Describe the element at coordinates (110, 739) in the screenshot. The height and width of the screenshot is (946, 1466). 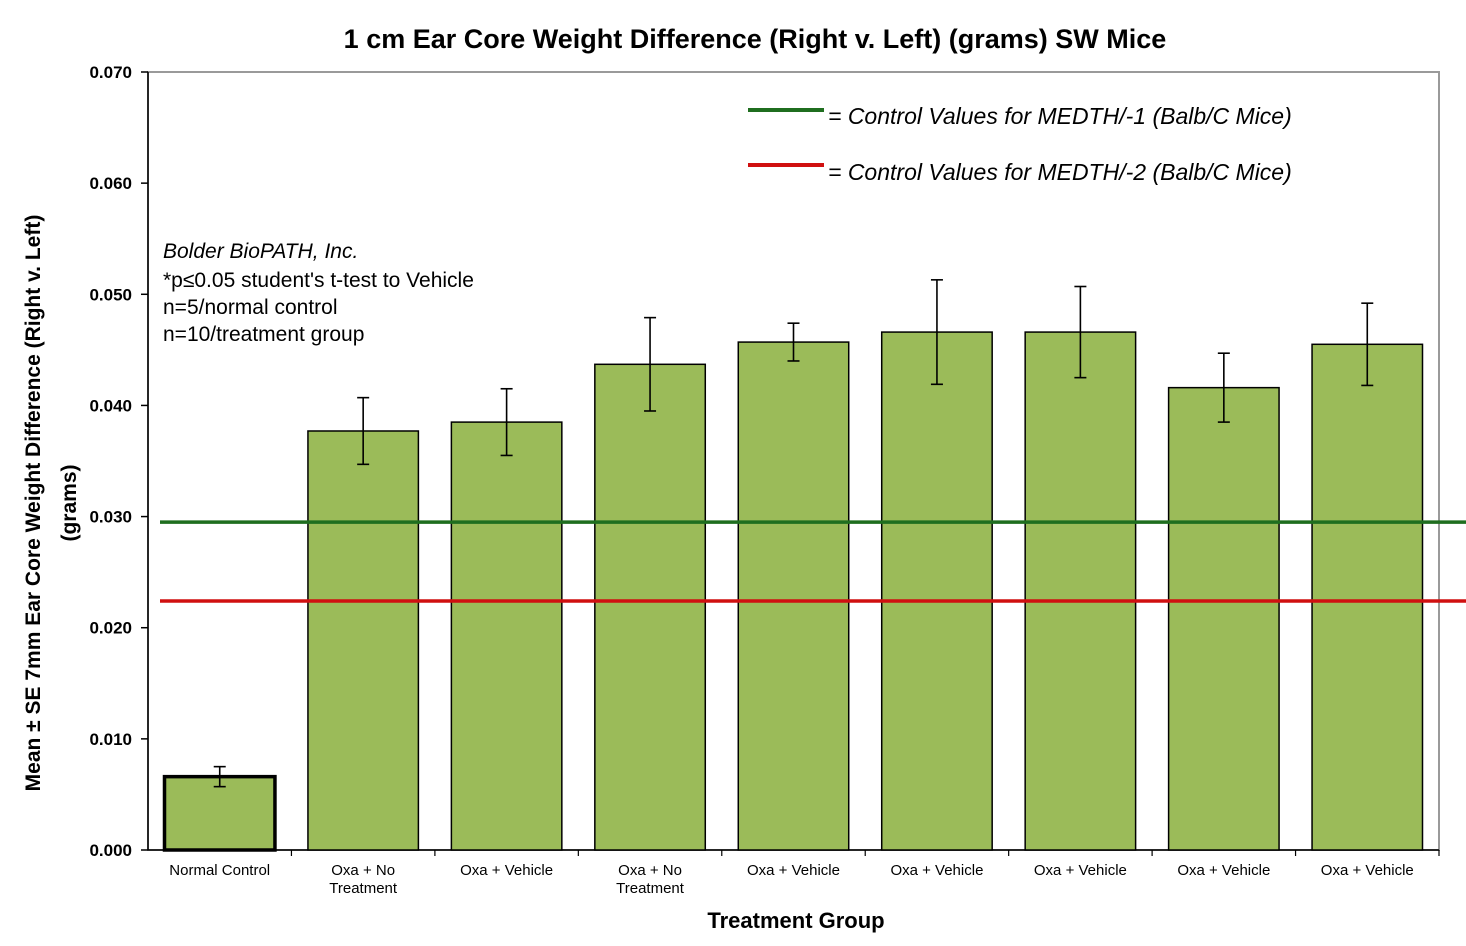
I see `y-tick-label: 0.010` at that location.